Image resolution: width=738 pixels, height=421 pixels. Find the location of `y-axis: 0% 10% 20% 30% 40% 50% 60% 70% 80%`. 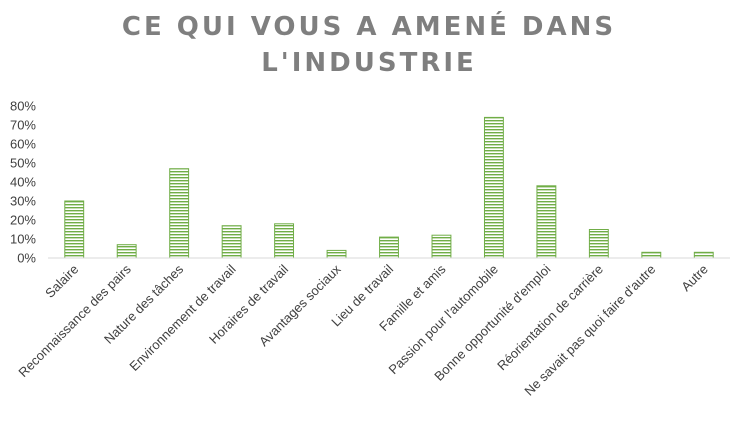

y-axis: 0% 10% 20% 30% 40% 50% 60% 70% 80% is located at coordinates (23, 182).